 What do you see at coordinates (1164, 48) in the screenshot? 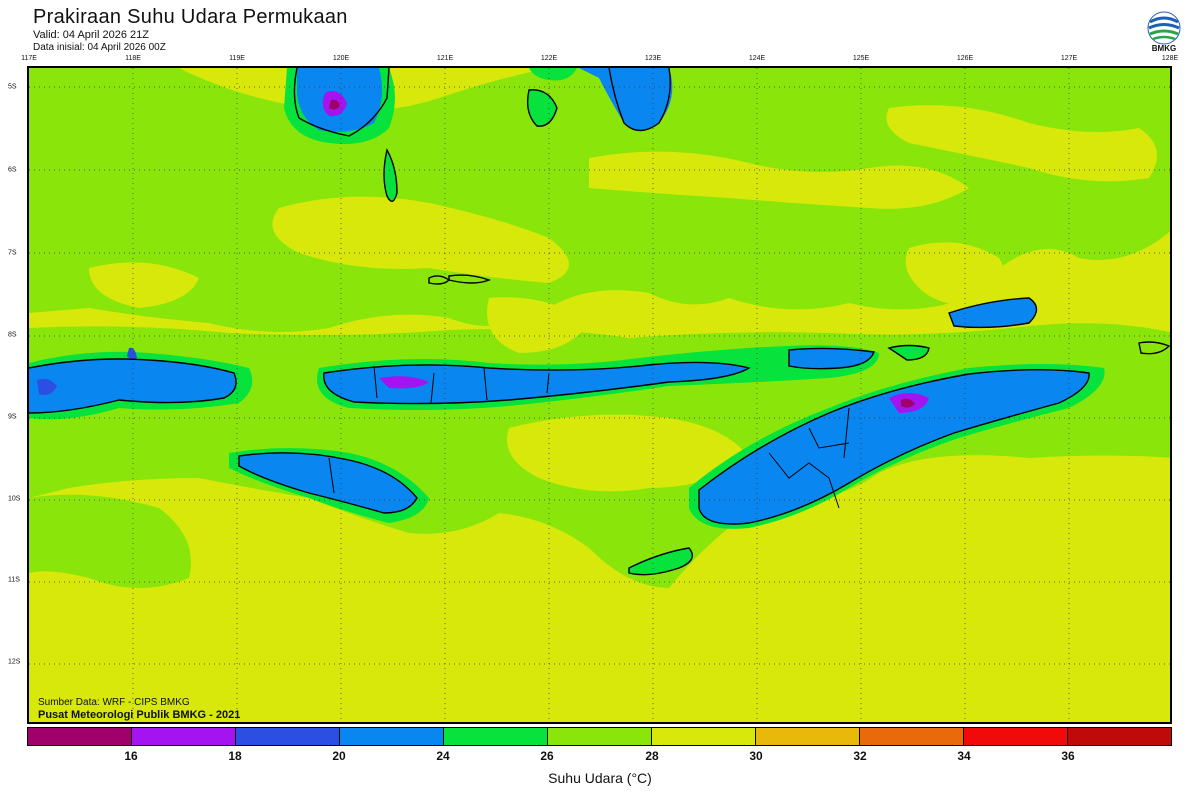
I see `logo-text: BMKG` at bounding box center [1164, 48].